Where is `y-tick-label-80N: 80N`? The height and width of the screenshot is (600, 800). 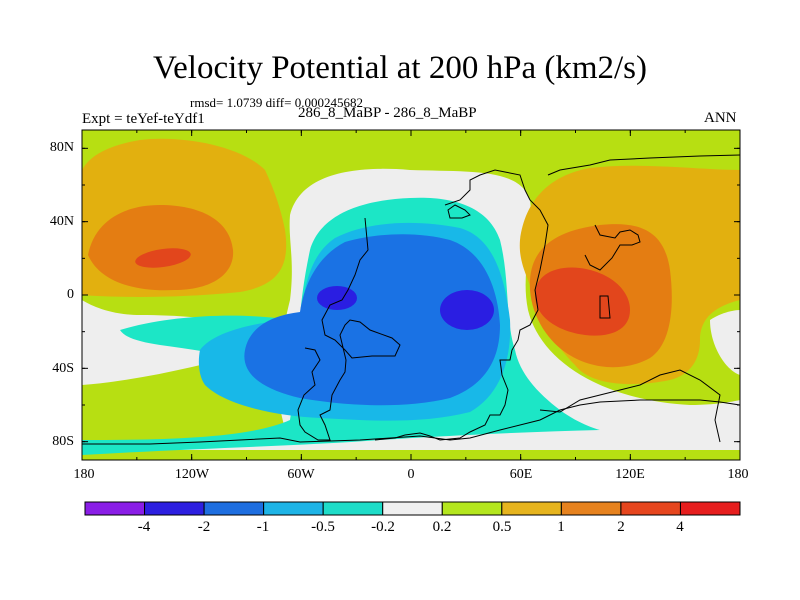
y-tick-label-80N: 80N is located at coordinates (61, 147).